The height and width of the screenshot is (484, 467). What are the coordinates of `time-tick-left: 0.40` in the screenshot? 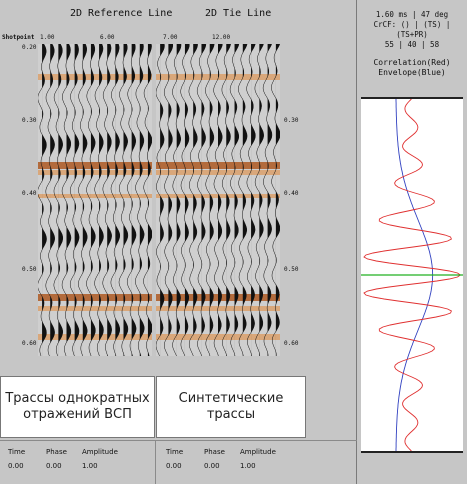 It's located at (29, 193).